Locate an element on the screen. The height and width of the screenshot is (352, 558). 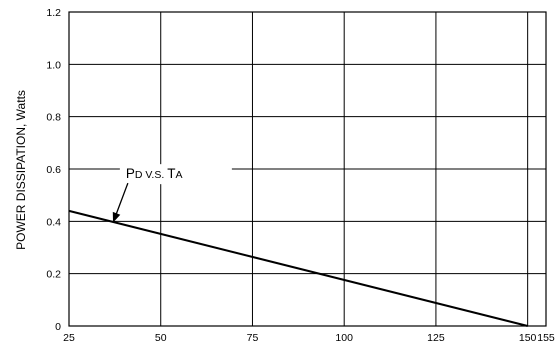
x-tick-label: 125 is located at coordinates (436, 338).